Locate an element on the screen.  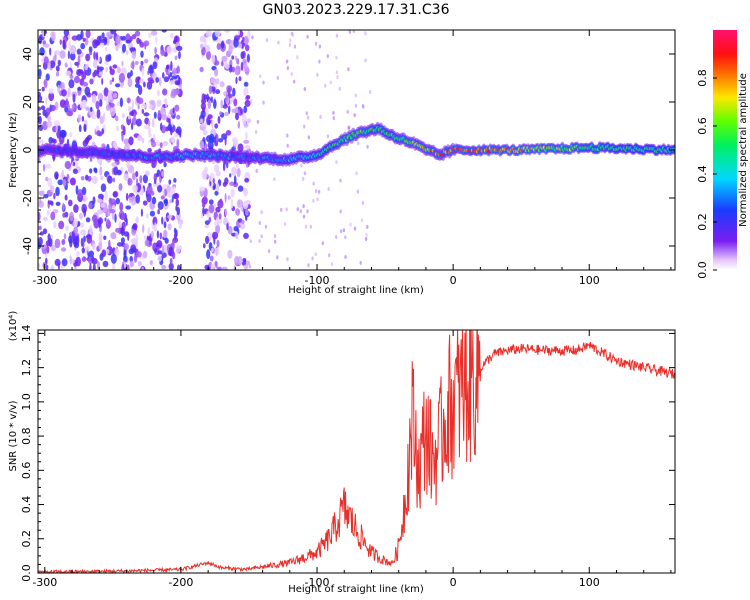
y-tick-label: 1.2 is located at coordinates (26, 368).